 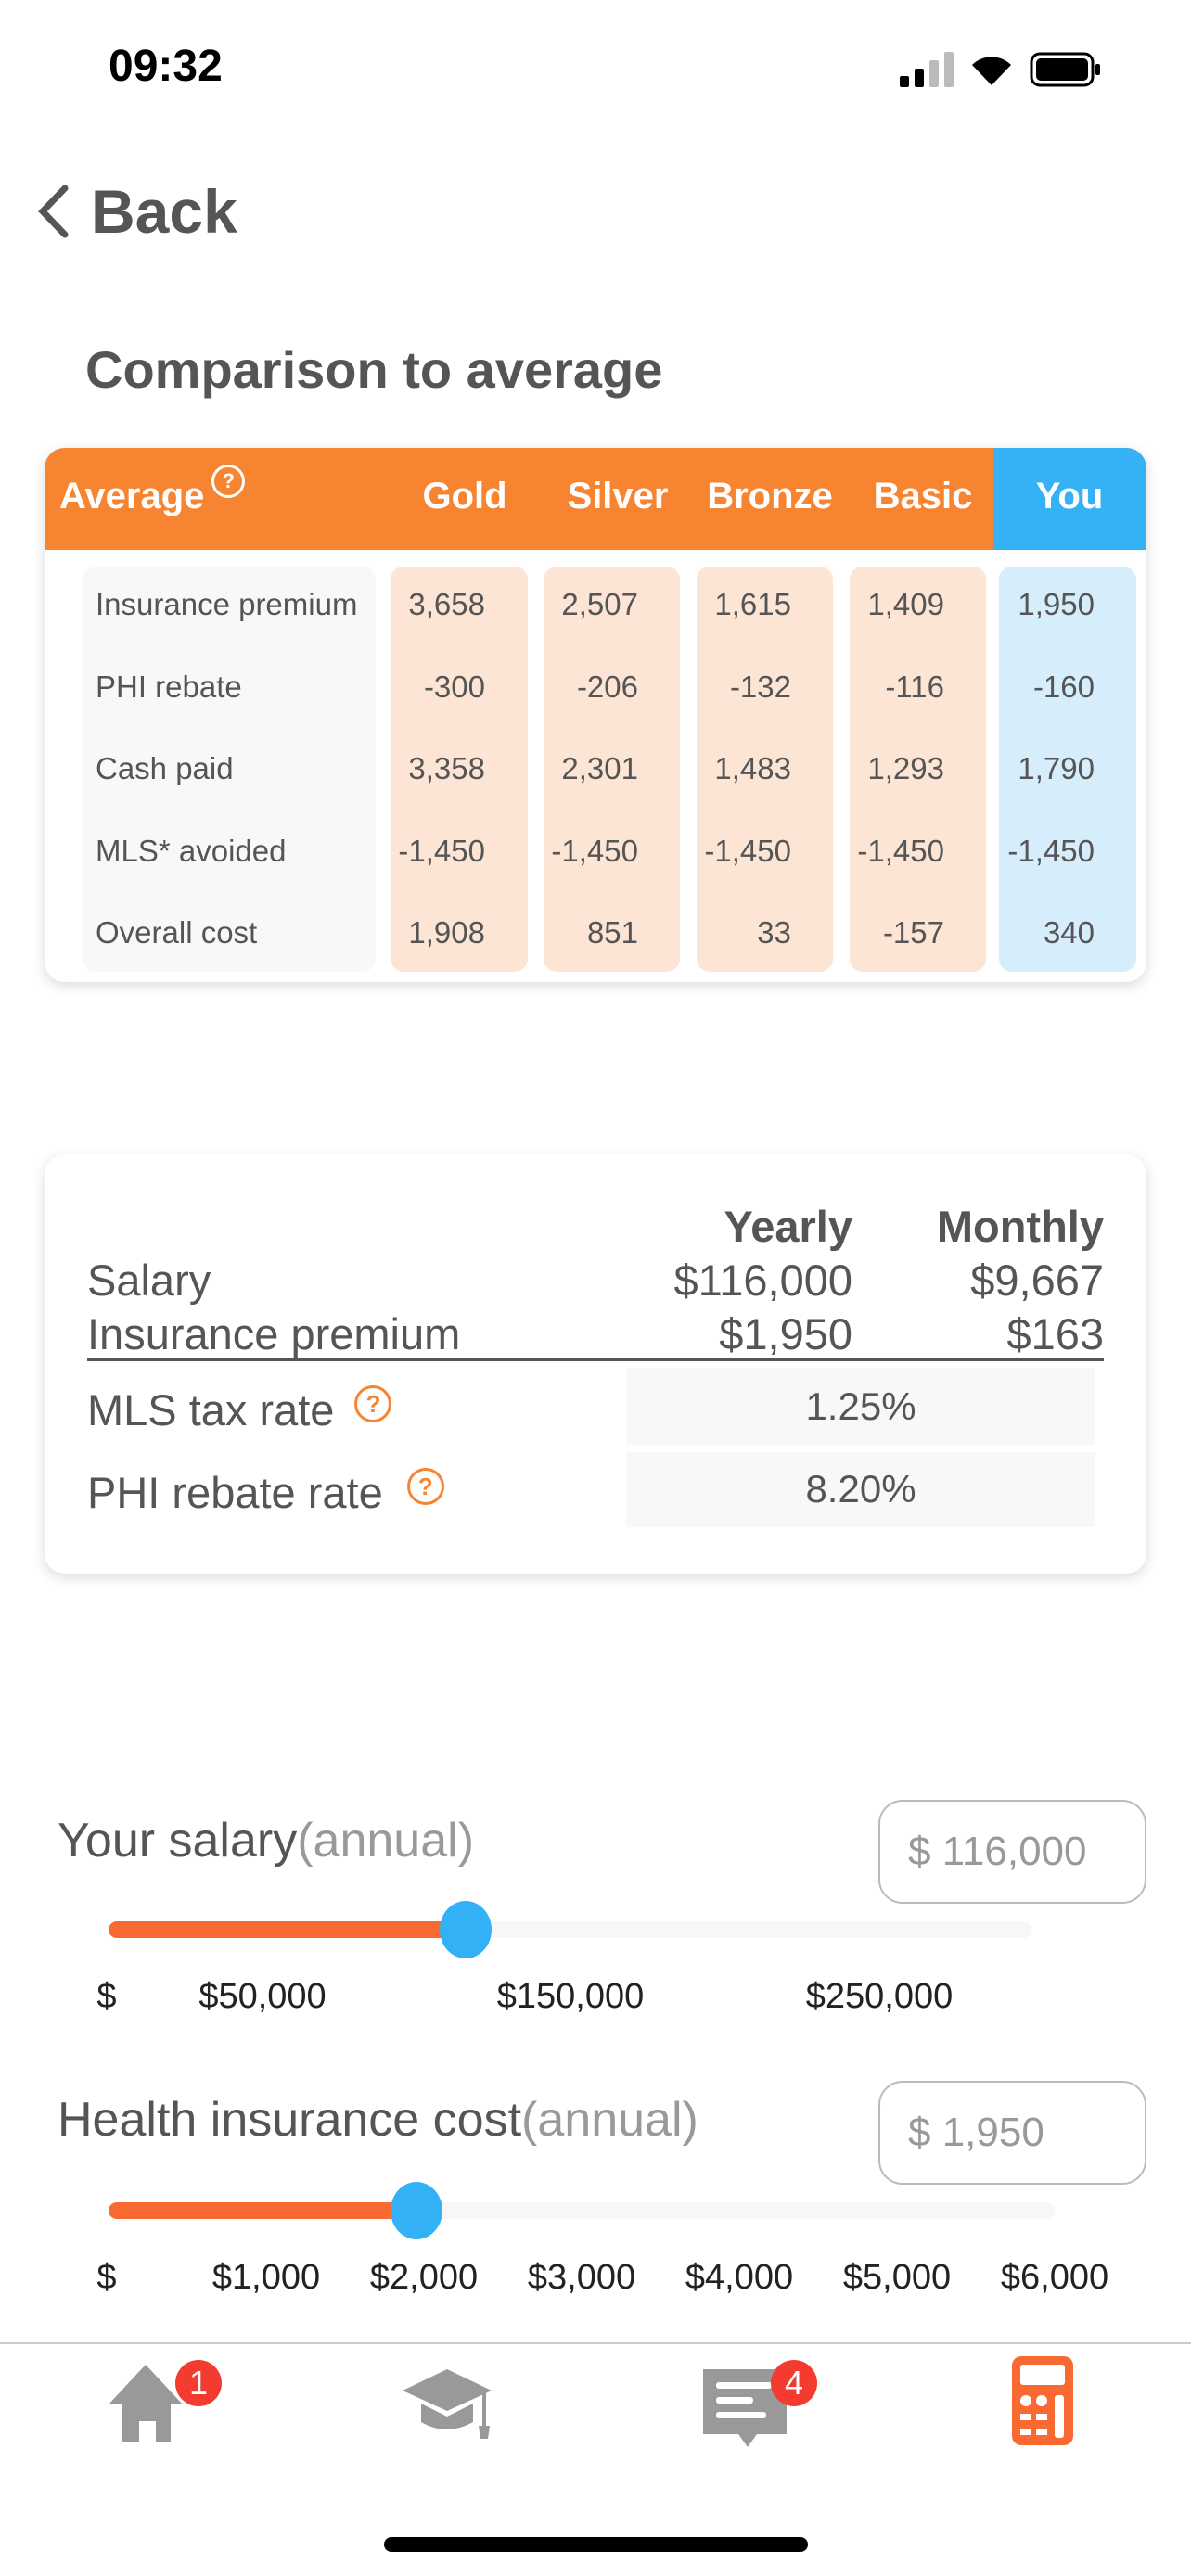 I want to click on home-badge: 1, so click(x=198, y=2383).